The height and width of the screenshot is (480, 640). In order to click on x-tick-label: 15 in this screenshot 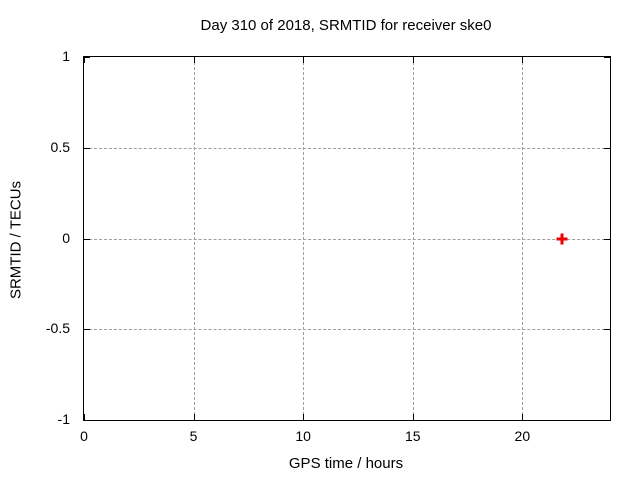, I will do `click(412, 436)`.